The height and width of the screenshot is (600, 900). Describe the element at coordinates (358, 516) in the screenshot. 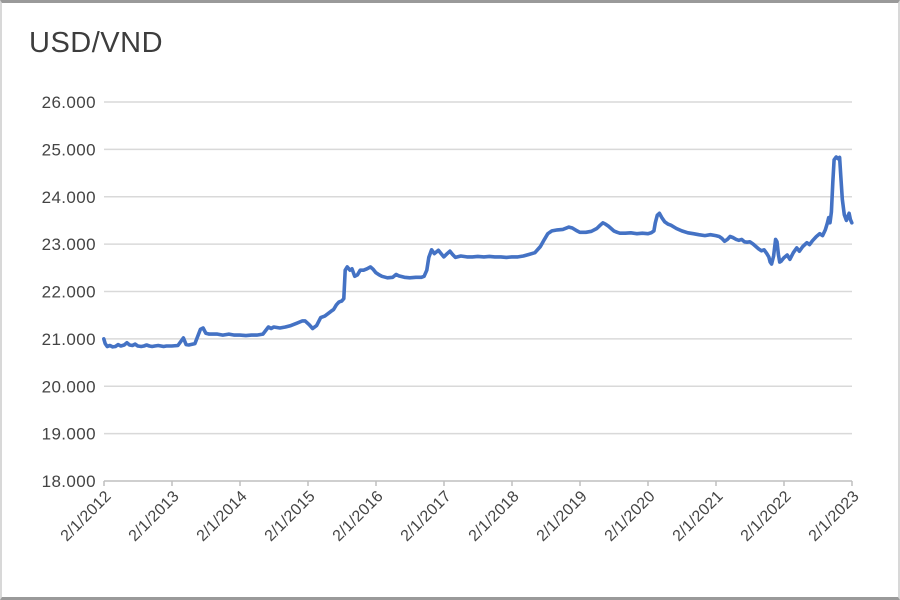

I see `x-axis-label: 2/1/2016` at that location.